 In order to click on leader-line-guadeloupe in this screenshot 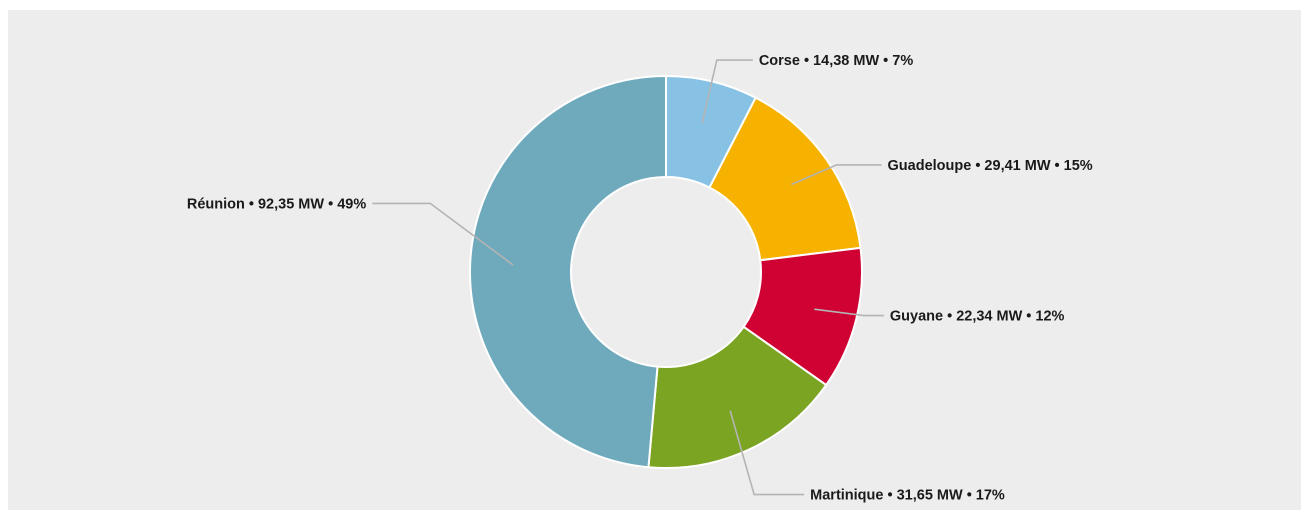, I will do `click(836, 175)`.